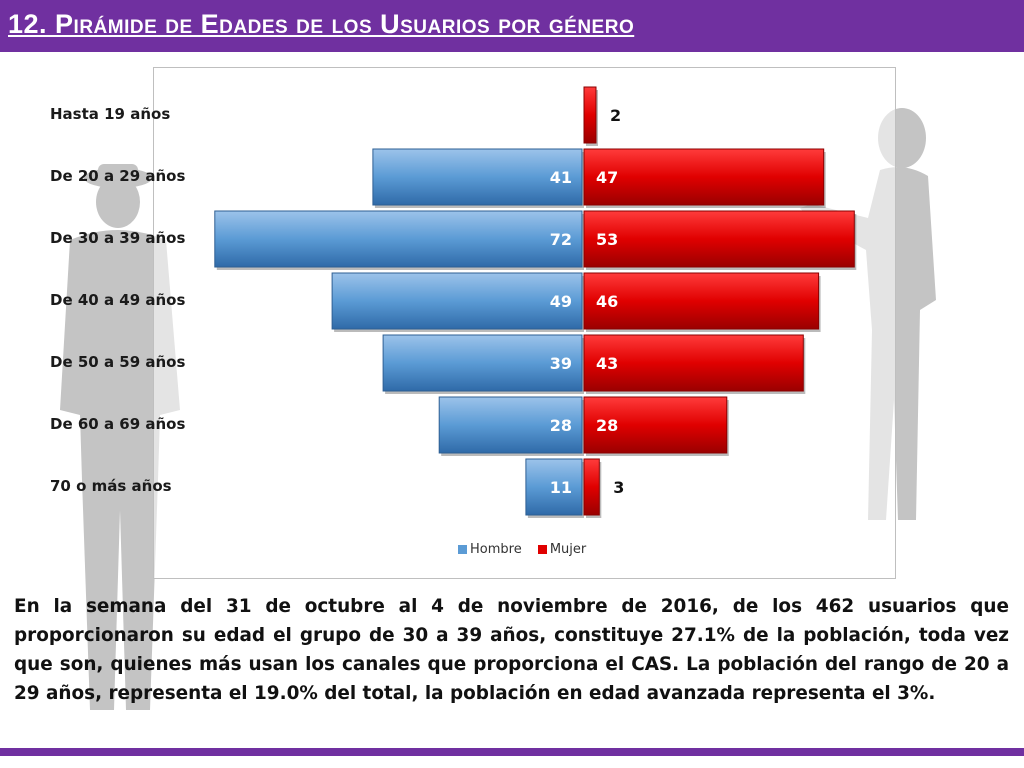 Image resolution: width=1024 pixels, height=768 pixels. I want to click on category-label: De 40 a 49 años, so click(118, 300).